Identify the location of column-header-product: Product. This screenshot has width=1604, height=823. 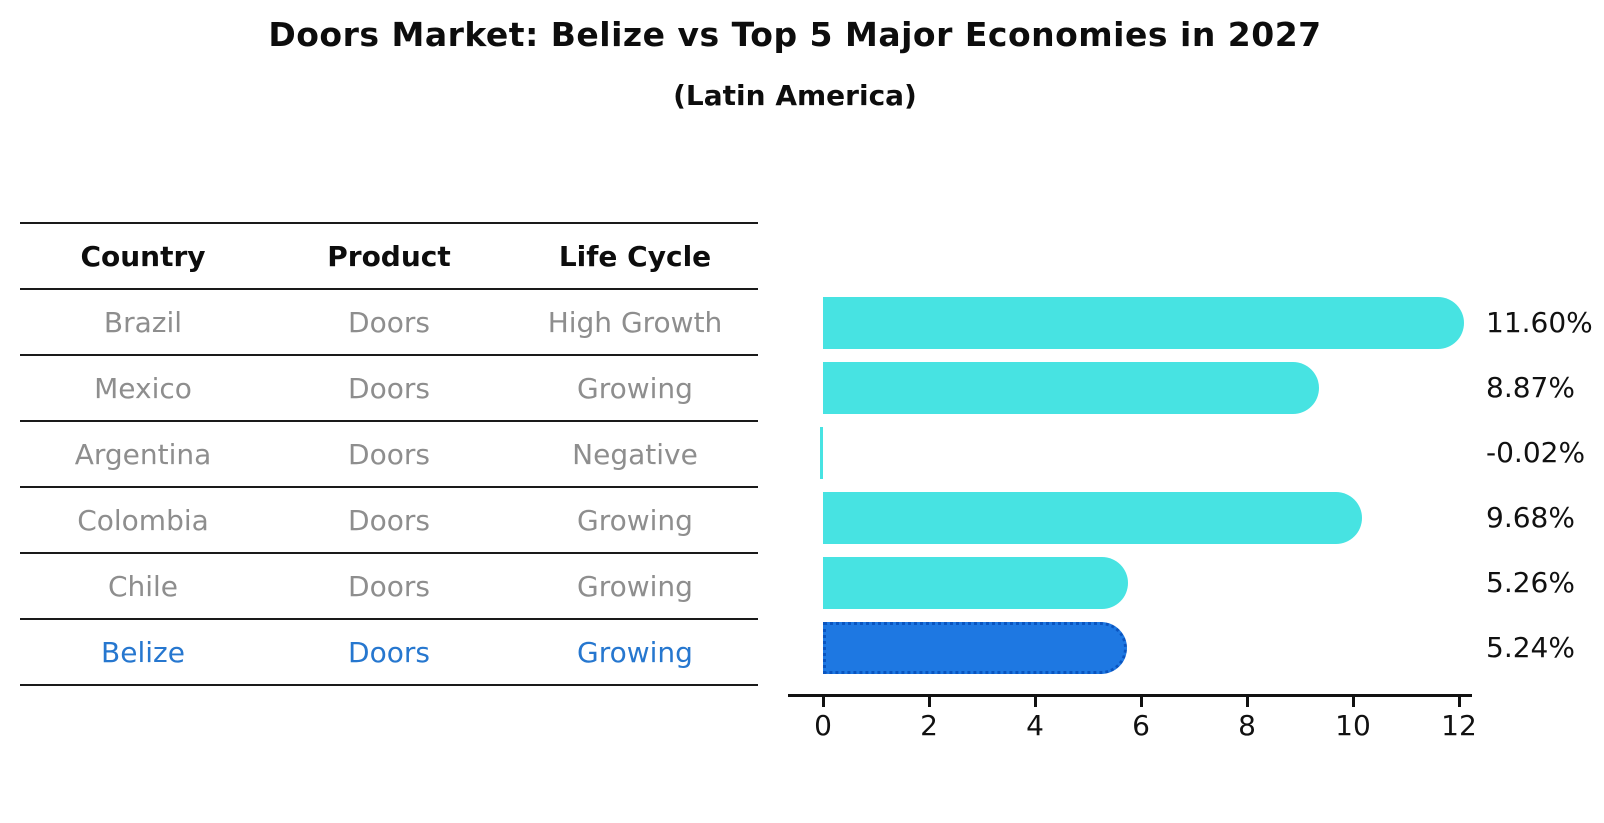
(389, 256).